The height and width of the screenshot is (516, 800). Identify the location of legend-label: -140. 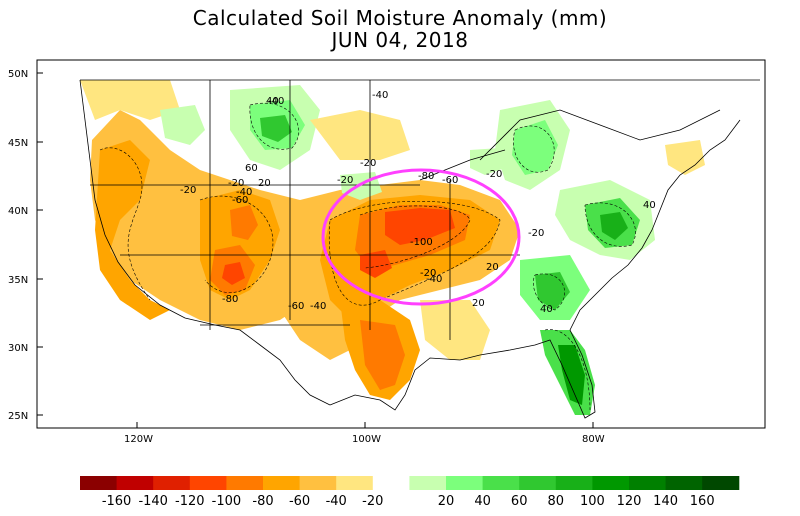
(153, 501).